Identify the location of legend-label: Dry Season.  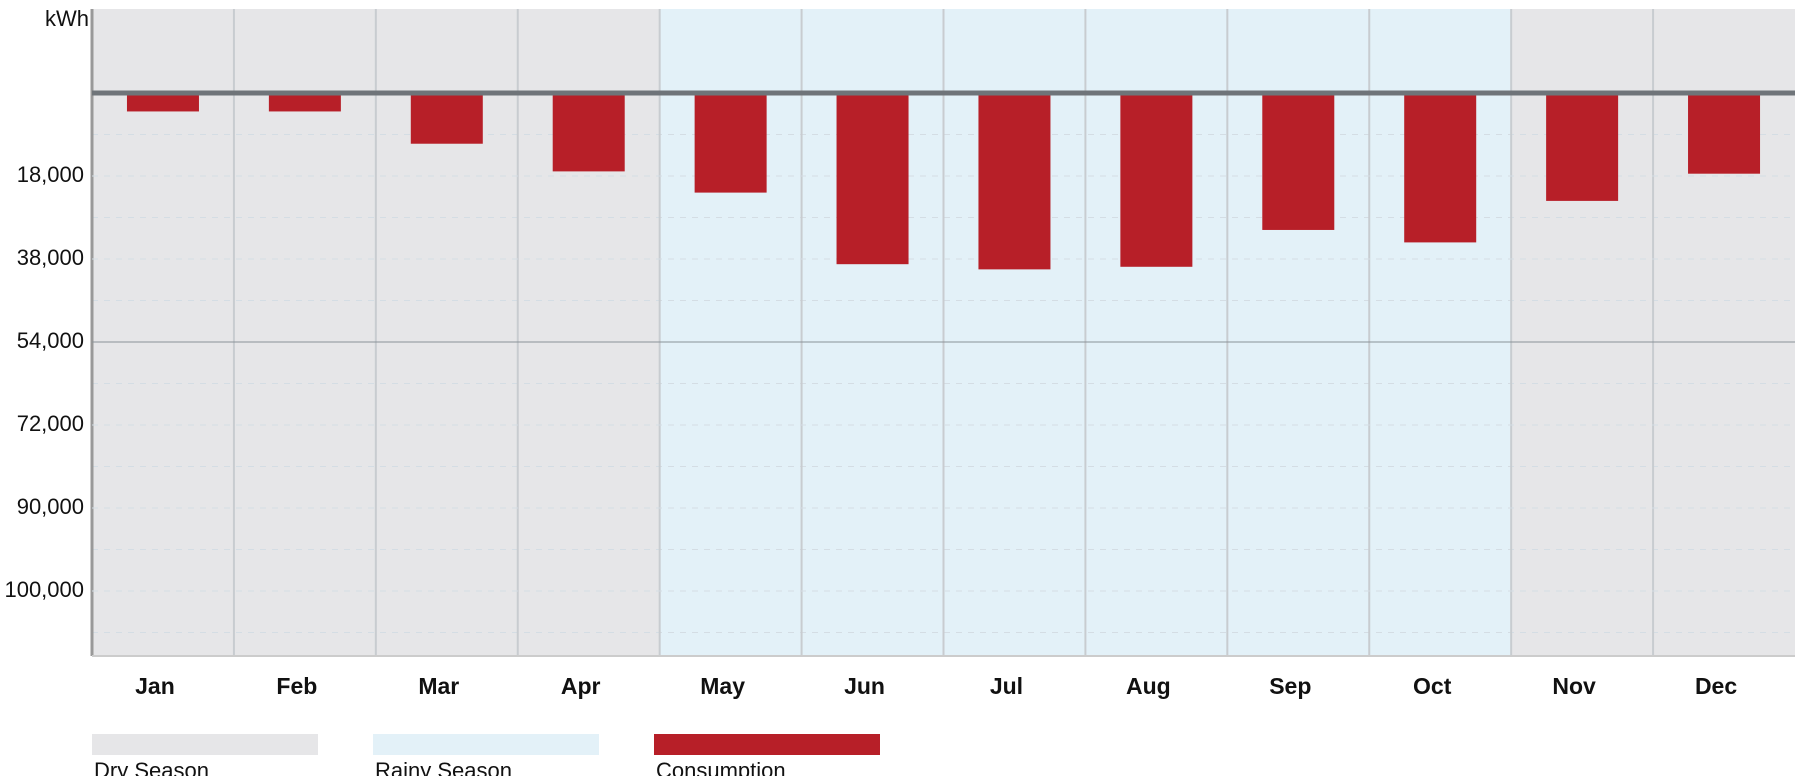
(151, 767).